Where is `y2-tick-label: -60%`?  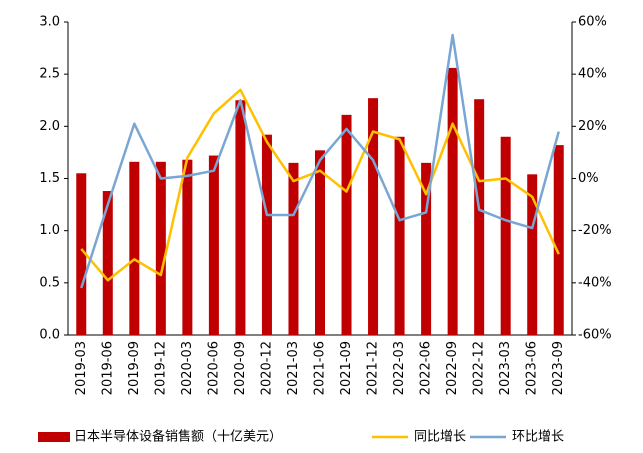 y2-tick-label: -60% is located at coordinates (595, 335).